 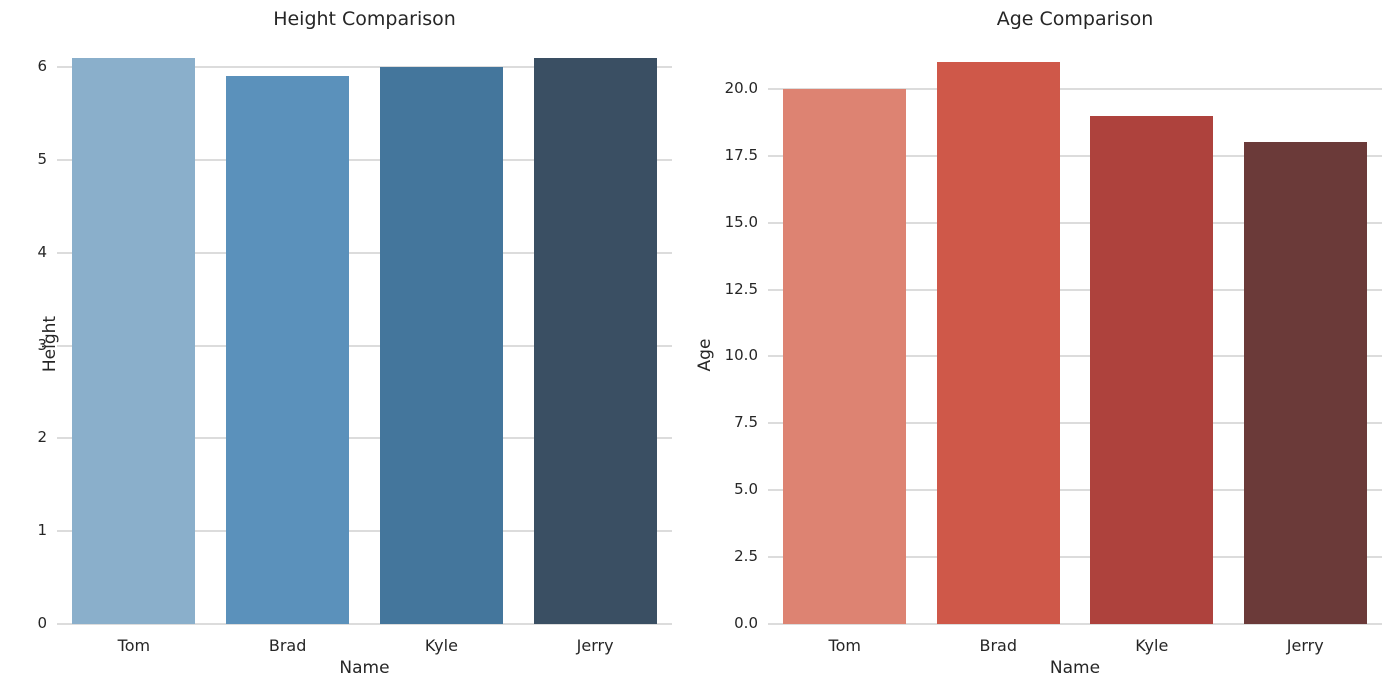 I want to click on y-tick-label: 4, so click(x=42, y=251).